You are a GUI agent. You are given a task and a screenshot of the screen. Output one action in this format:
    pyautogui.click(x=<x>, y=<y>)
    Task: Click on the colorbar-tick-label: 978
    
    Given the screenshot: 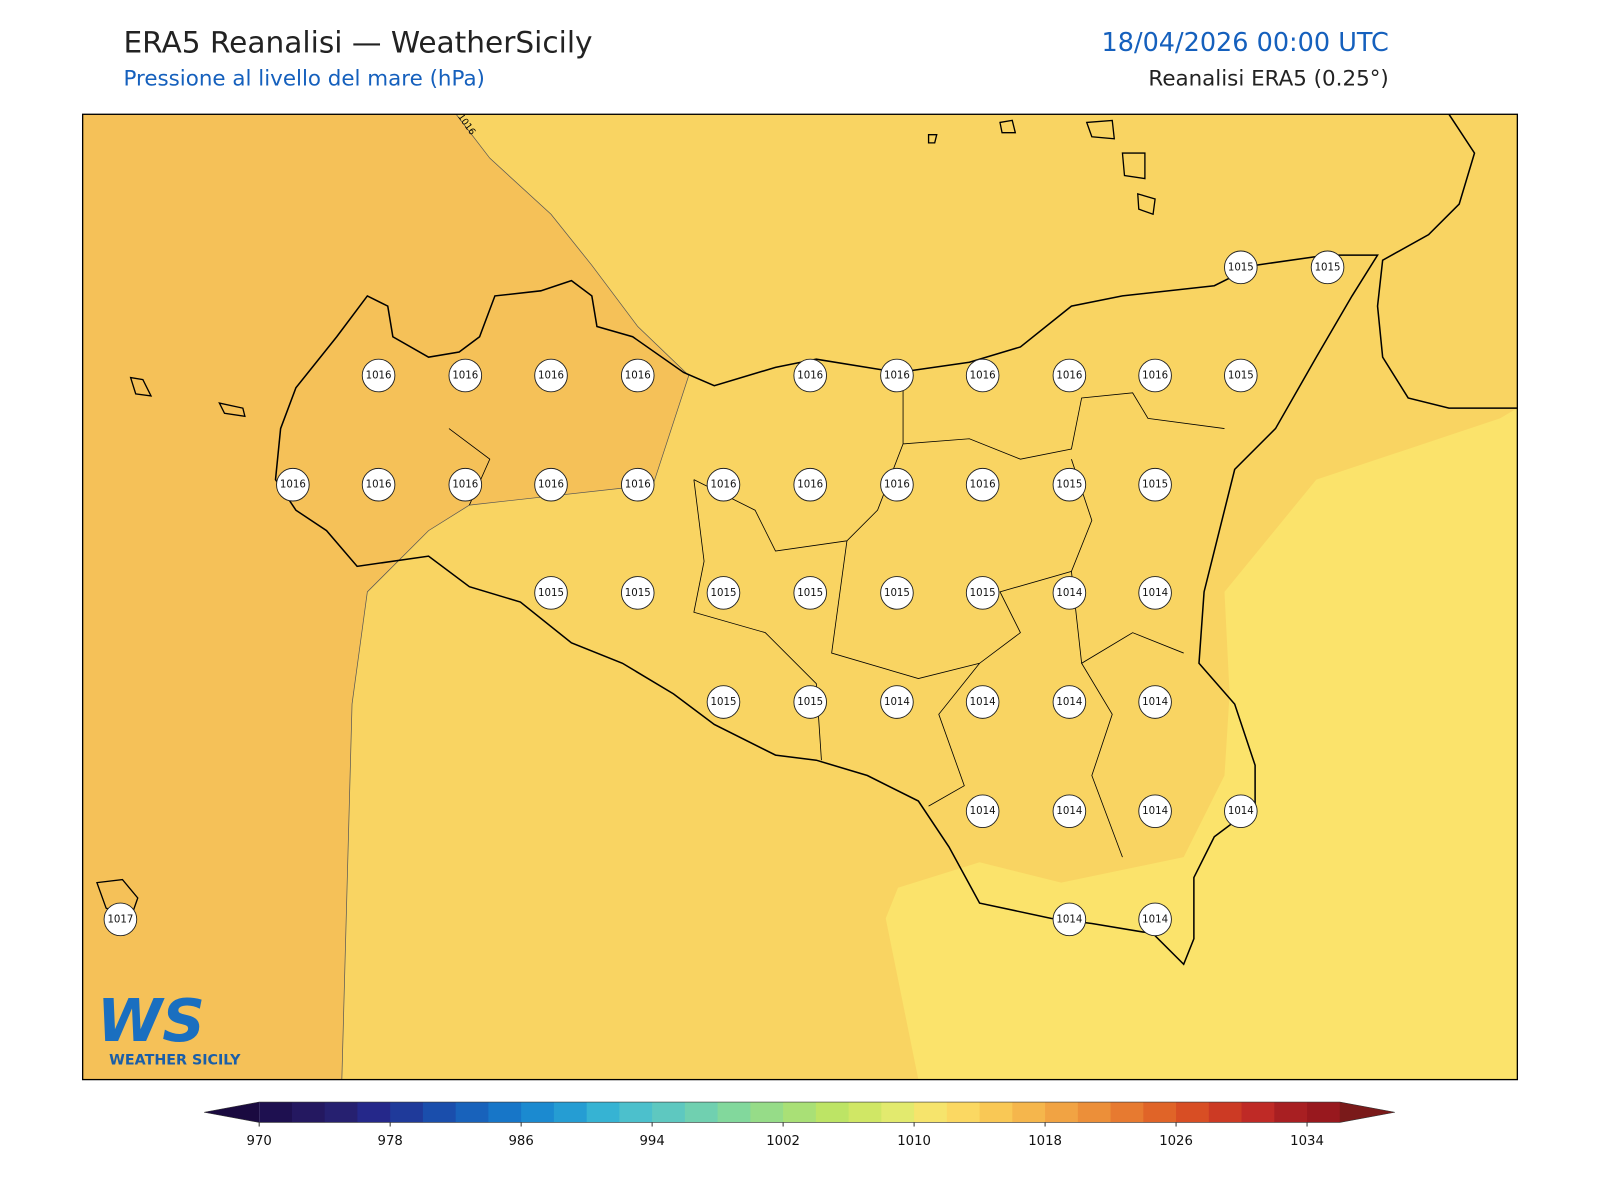 What is the action you would take?
    pyautogui.click(x=390, y=1141)
    